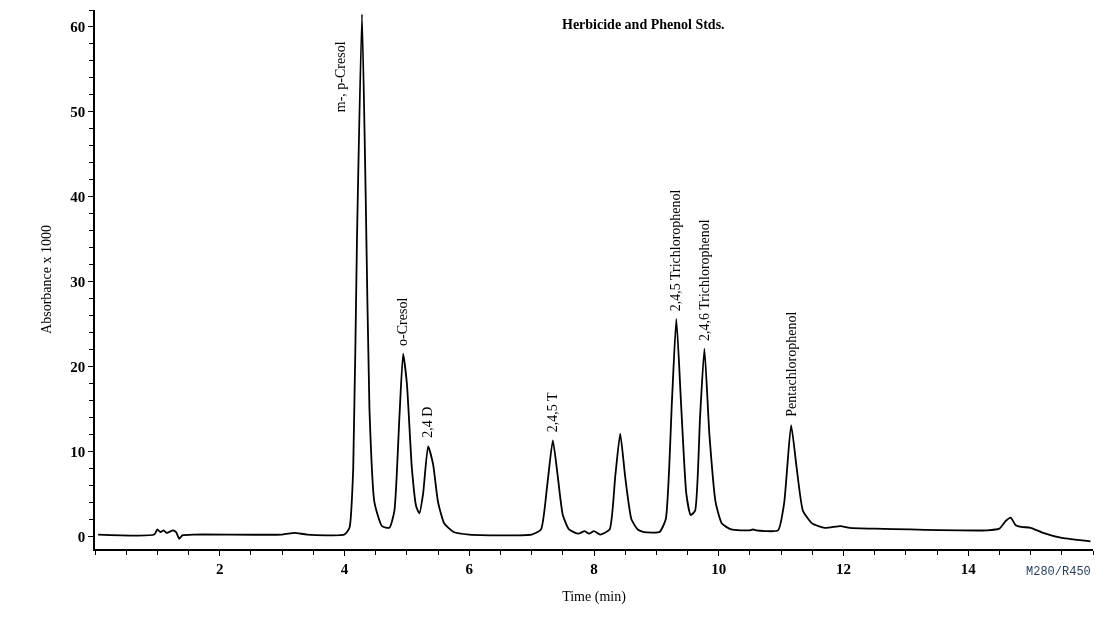 This screenshot has height=624, width=1108. Describe the element at coordinates (469, 568) in the screenshot. I see `x-tick-label: 6` at that location.